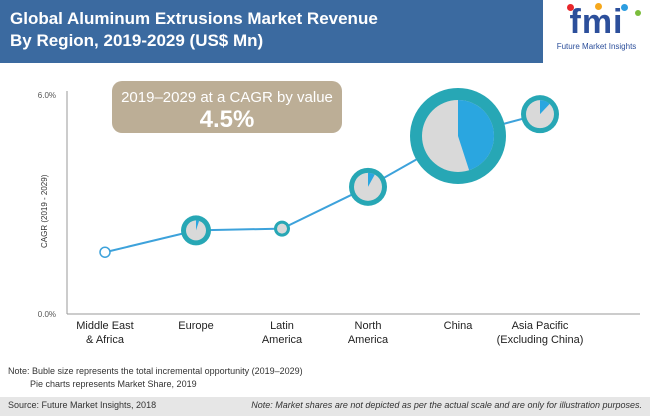 This screenshot has height=416, width=650. Describe the element at coordinates (598, 6) in the screenshot. I see `logo-dot-orange` at that location.